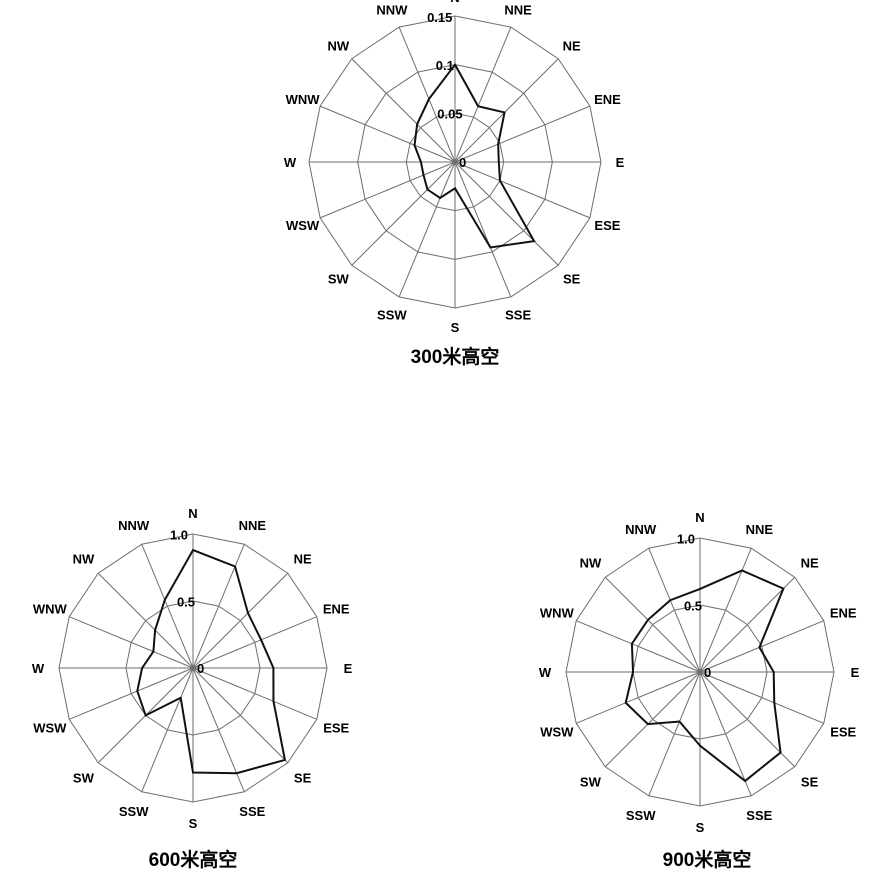 Image resolution: width=875 pixels, height=875 pixels. I want to click on spoke-nw-600m, so click(145, 620).